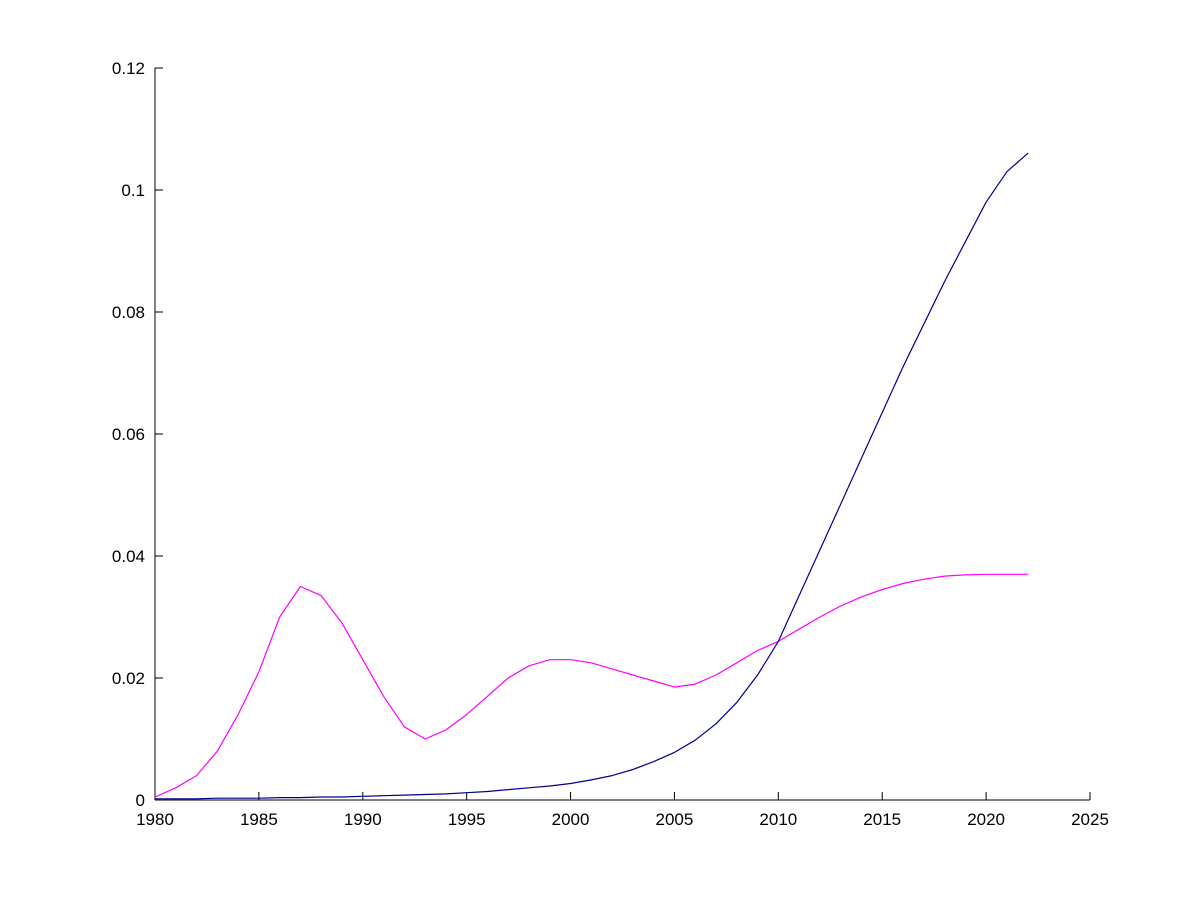  Describe the element at coordinates (571, 819) in the screenshot. I see `x-tick-label: 2000` at that location.